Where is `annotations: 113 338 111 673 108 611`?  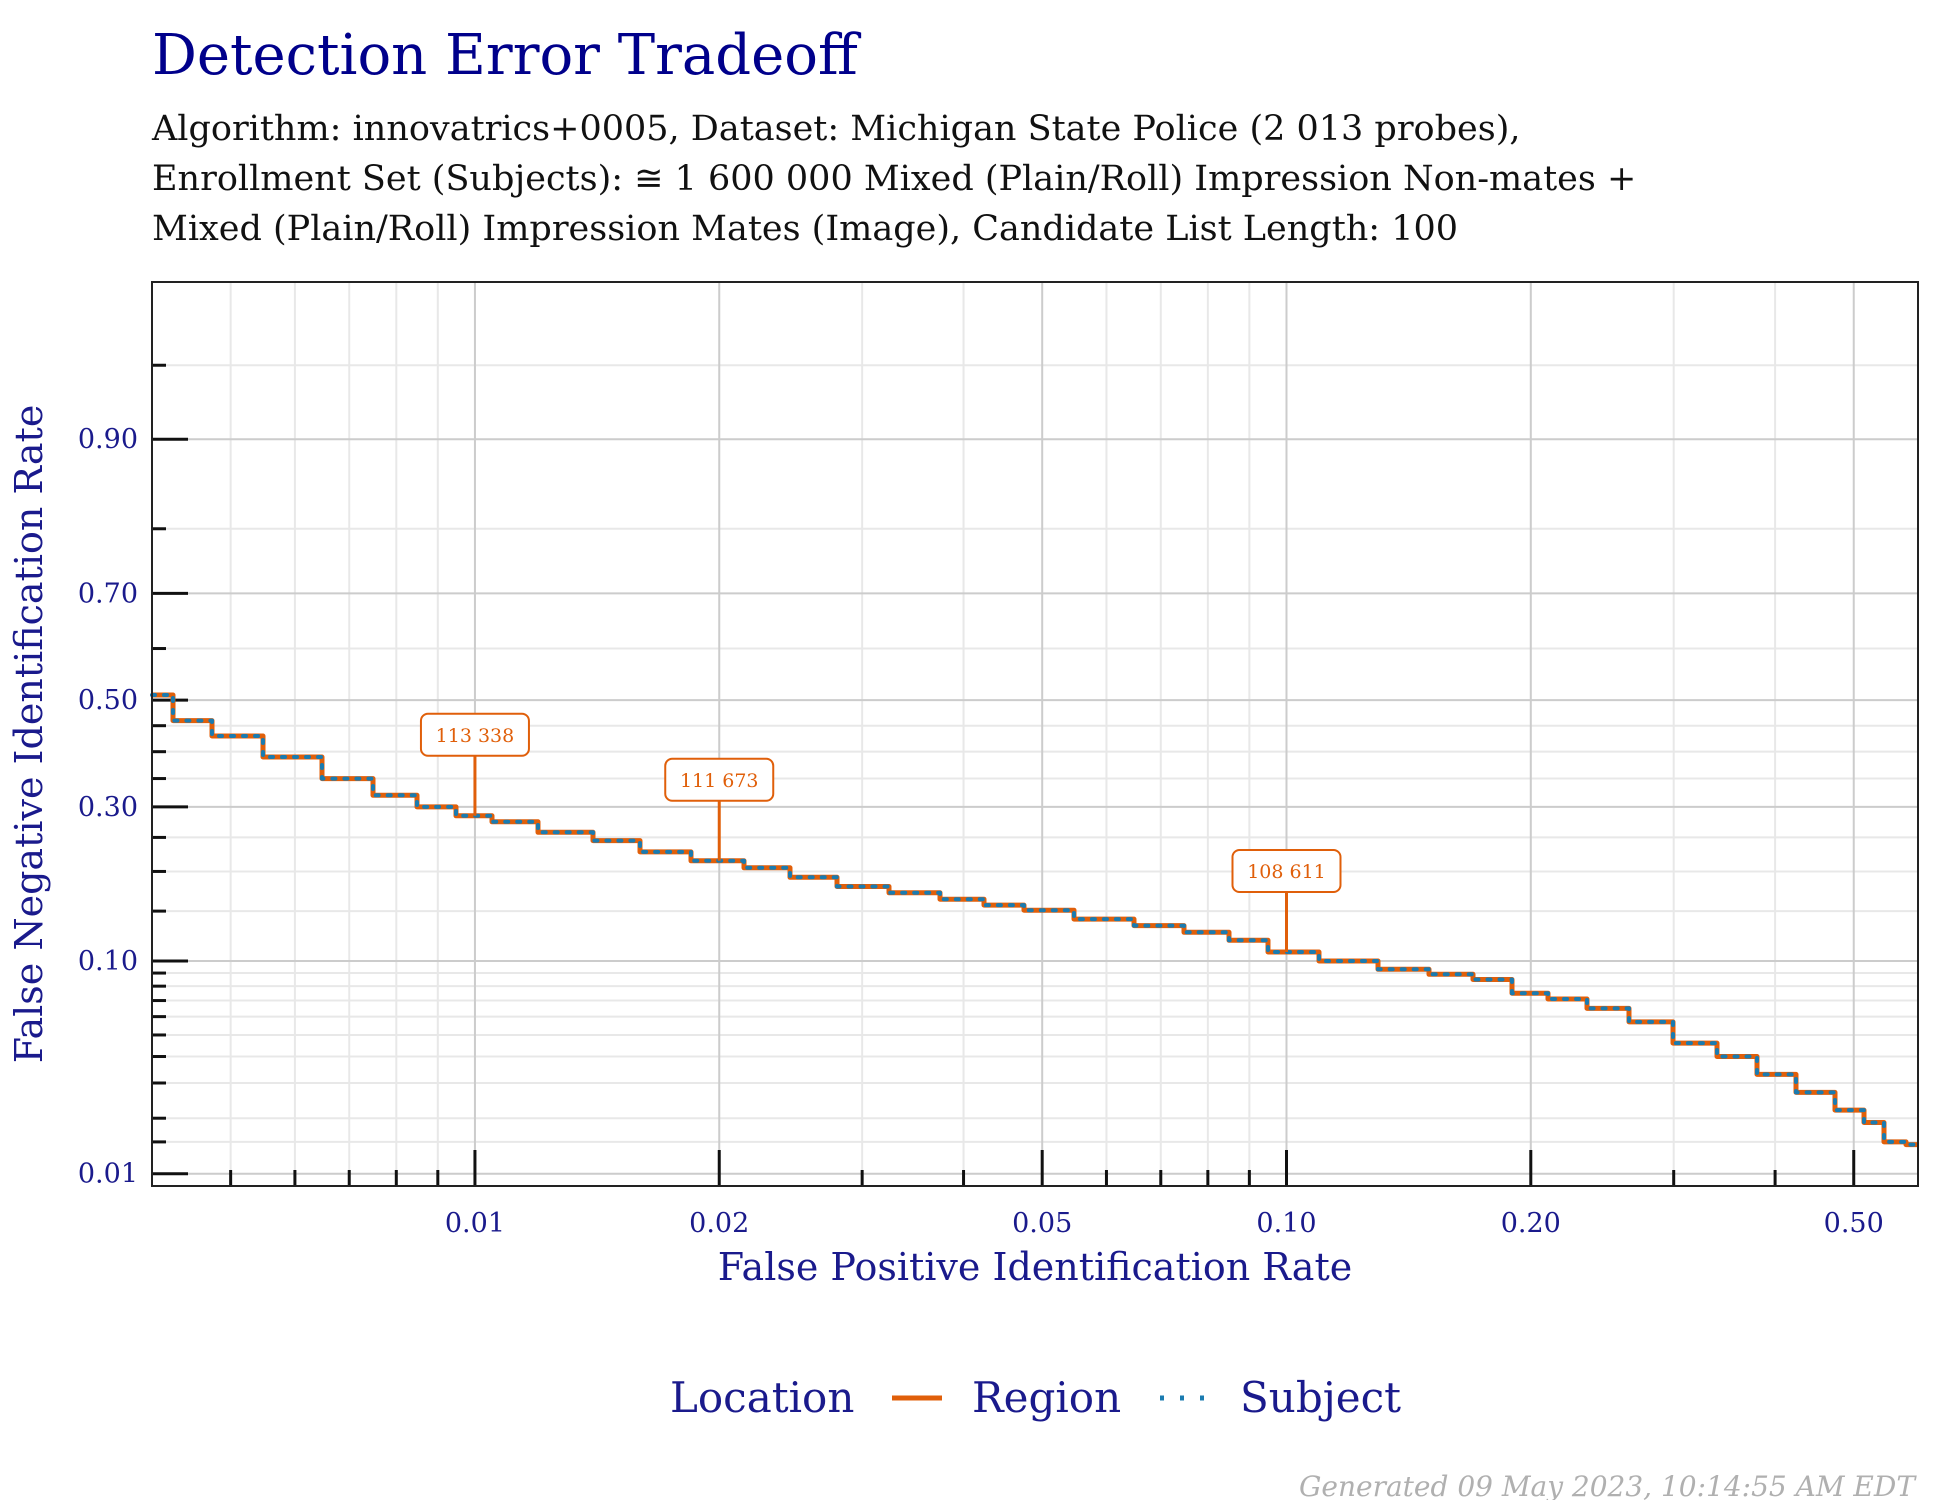 annotations: 113 338 111 673 108 611 is located at coordinates (880, 832).